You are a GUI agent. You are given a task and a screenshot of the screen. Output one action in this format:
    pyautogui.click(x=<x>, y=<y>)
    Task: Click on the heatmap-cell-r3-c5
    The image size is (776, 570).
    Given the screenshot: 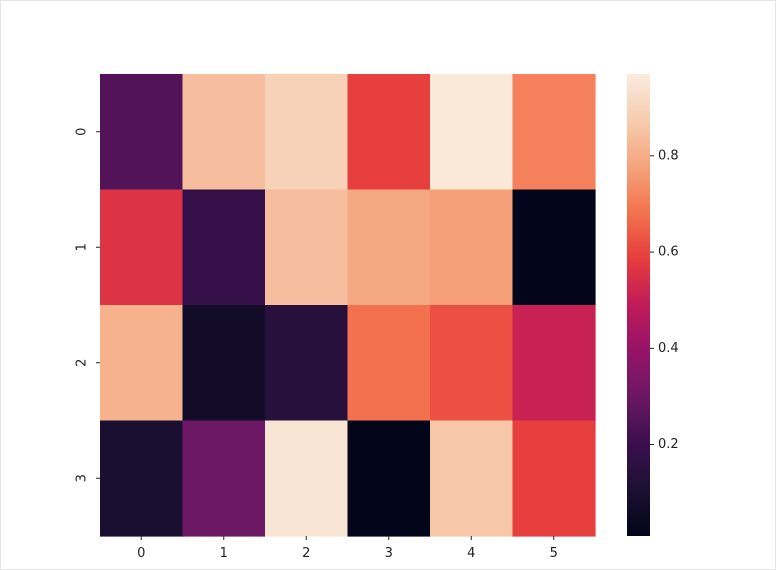 What is the action you would take?
    pyautogui.click(x=554, y=478)
    